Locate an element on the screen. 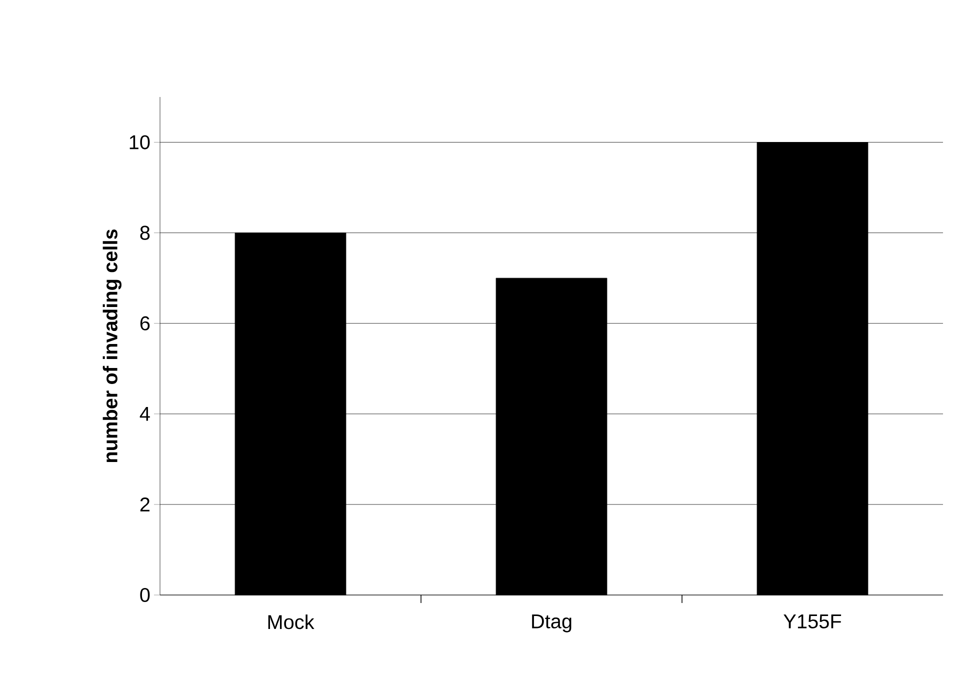 The height and width of the screenshot is (691, 959). y-tick-label: 4 is located at coordinates (145, 414).